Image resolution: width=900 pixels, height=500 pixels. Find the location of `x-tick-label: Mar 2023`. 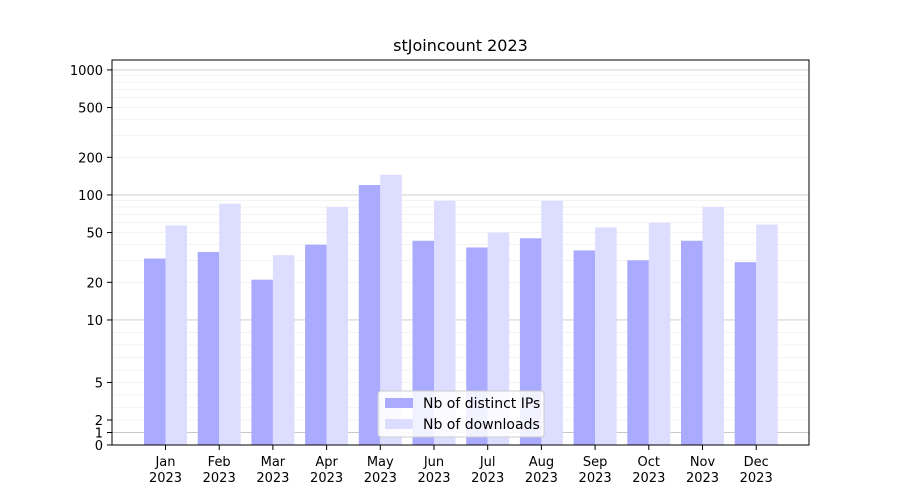

x-tick-label: Mar 2023 is located at coordinates (272, 470).